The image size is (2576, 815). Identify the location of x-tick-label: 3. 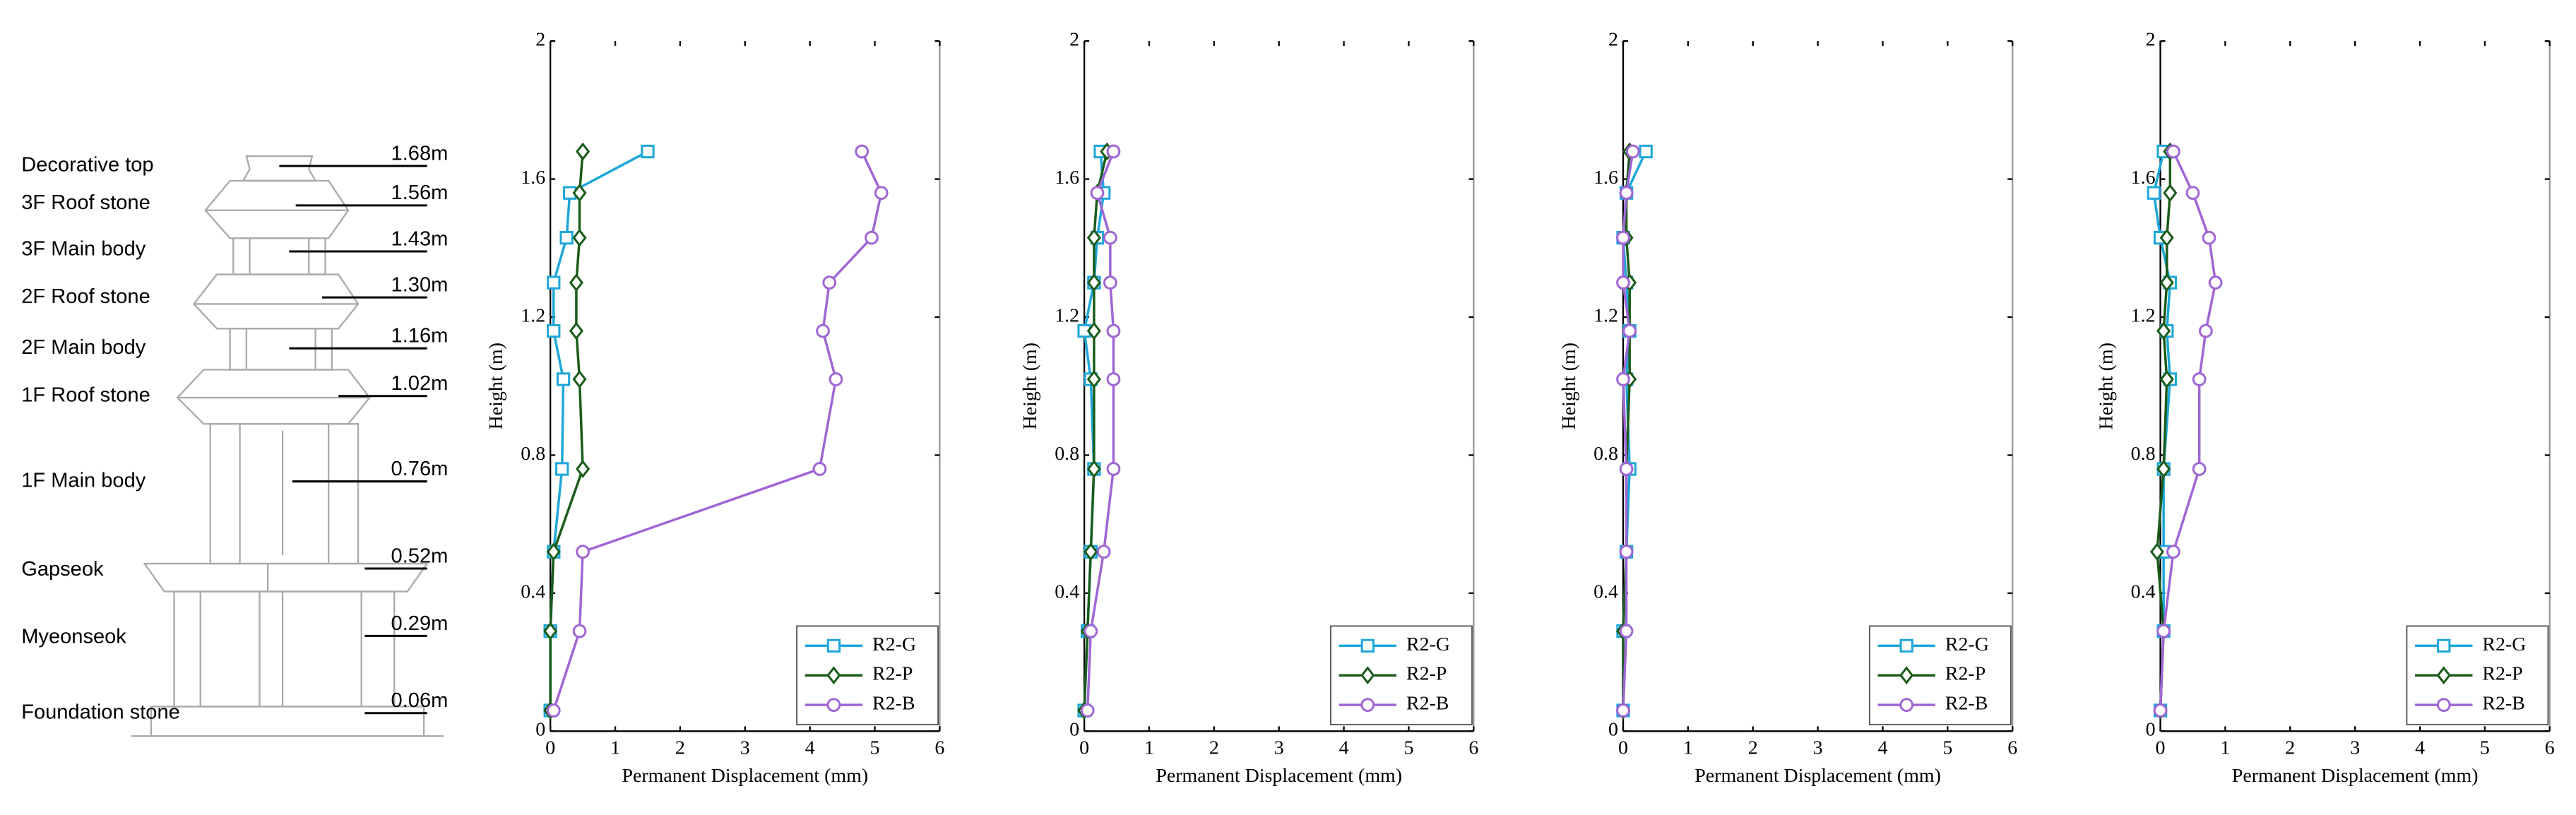
(745, 748).